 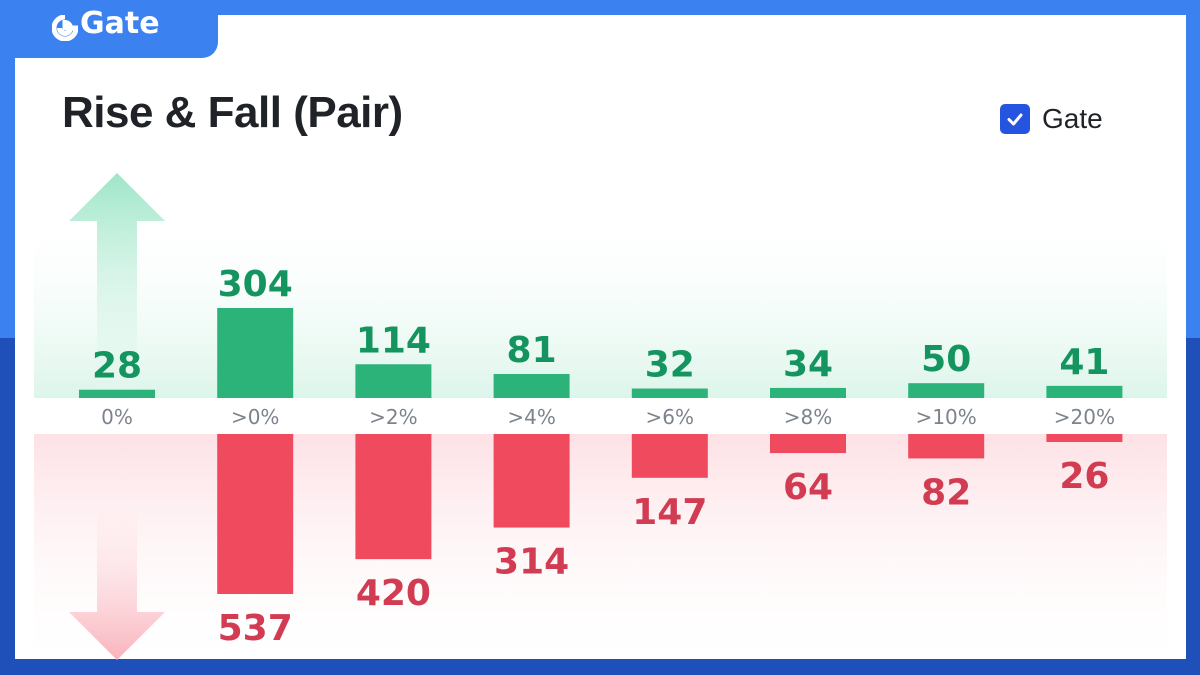 I want to click on fall-value-label-1: 537, so click(x=255, y=628).